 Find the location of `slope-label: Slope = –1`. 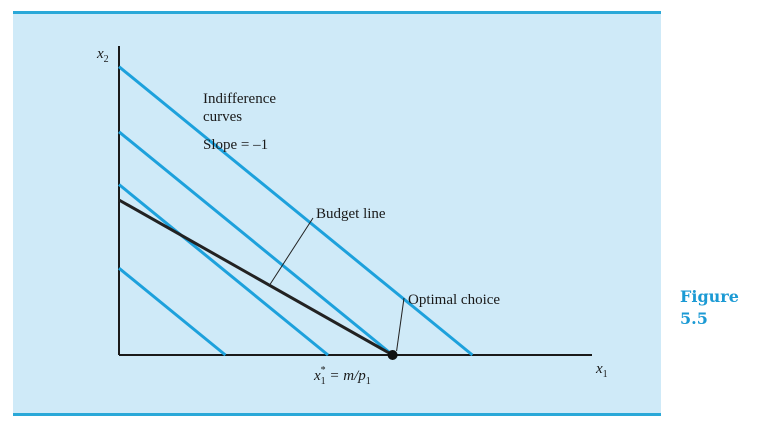

slope-label: Slope = –1 is located at coordinates (235, 145).